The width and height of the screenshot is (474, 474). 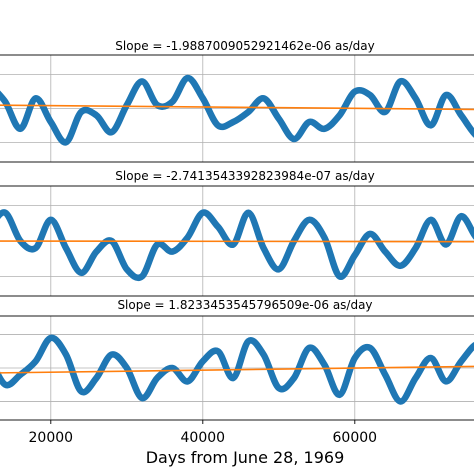 I want to click on panel-title: Slope = -1.9887009052921462e-06 as/day, so click(x=244, y=46).